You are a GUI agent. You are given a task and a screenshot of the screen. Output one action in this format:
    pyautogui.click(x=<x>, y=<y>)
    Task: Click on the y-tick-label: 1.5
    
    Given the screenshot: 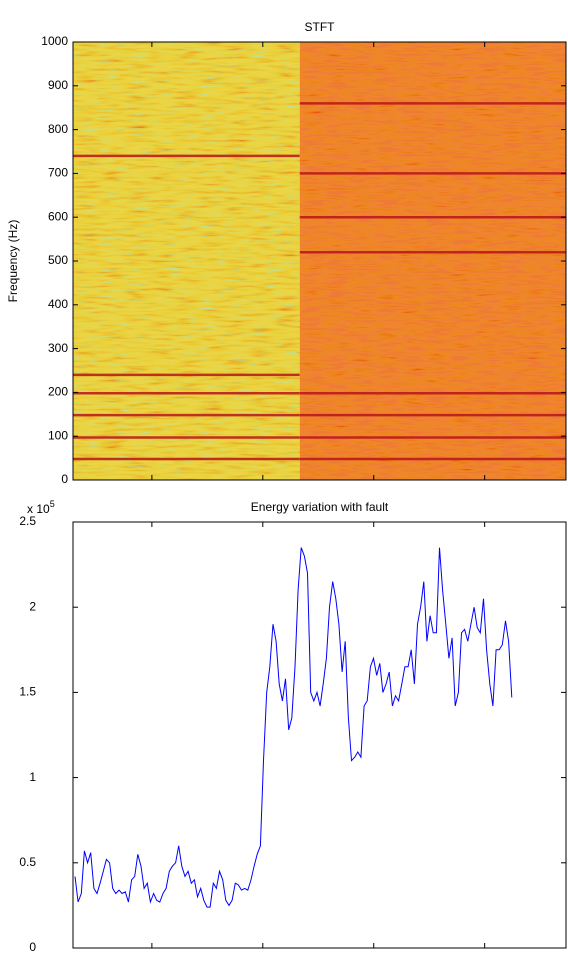 What is the action you would take?
    pyautogui.click(x=27, y=692)
    